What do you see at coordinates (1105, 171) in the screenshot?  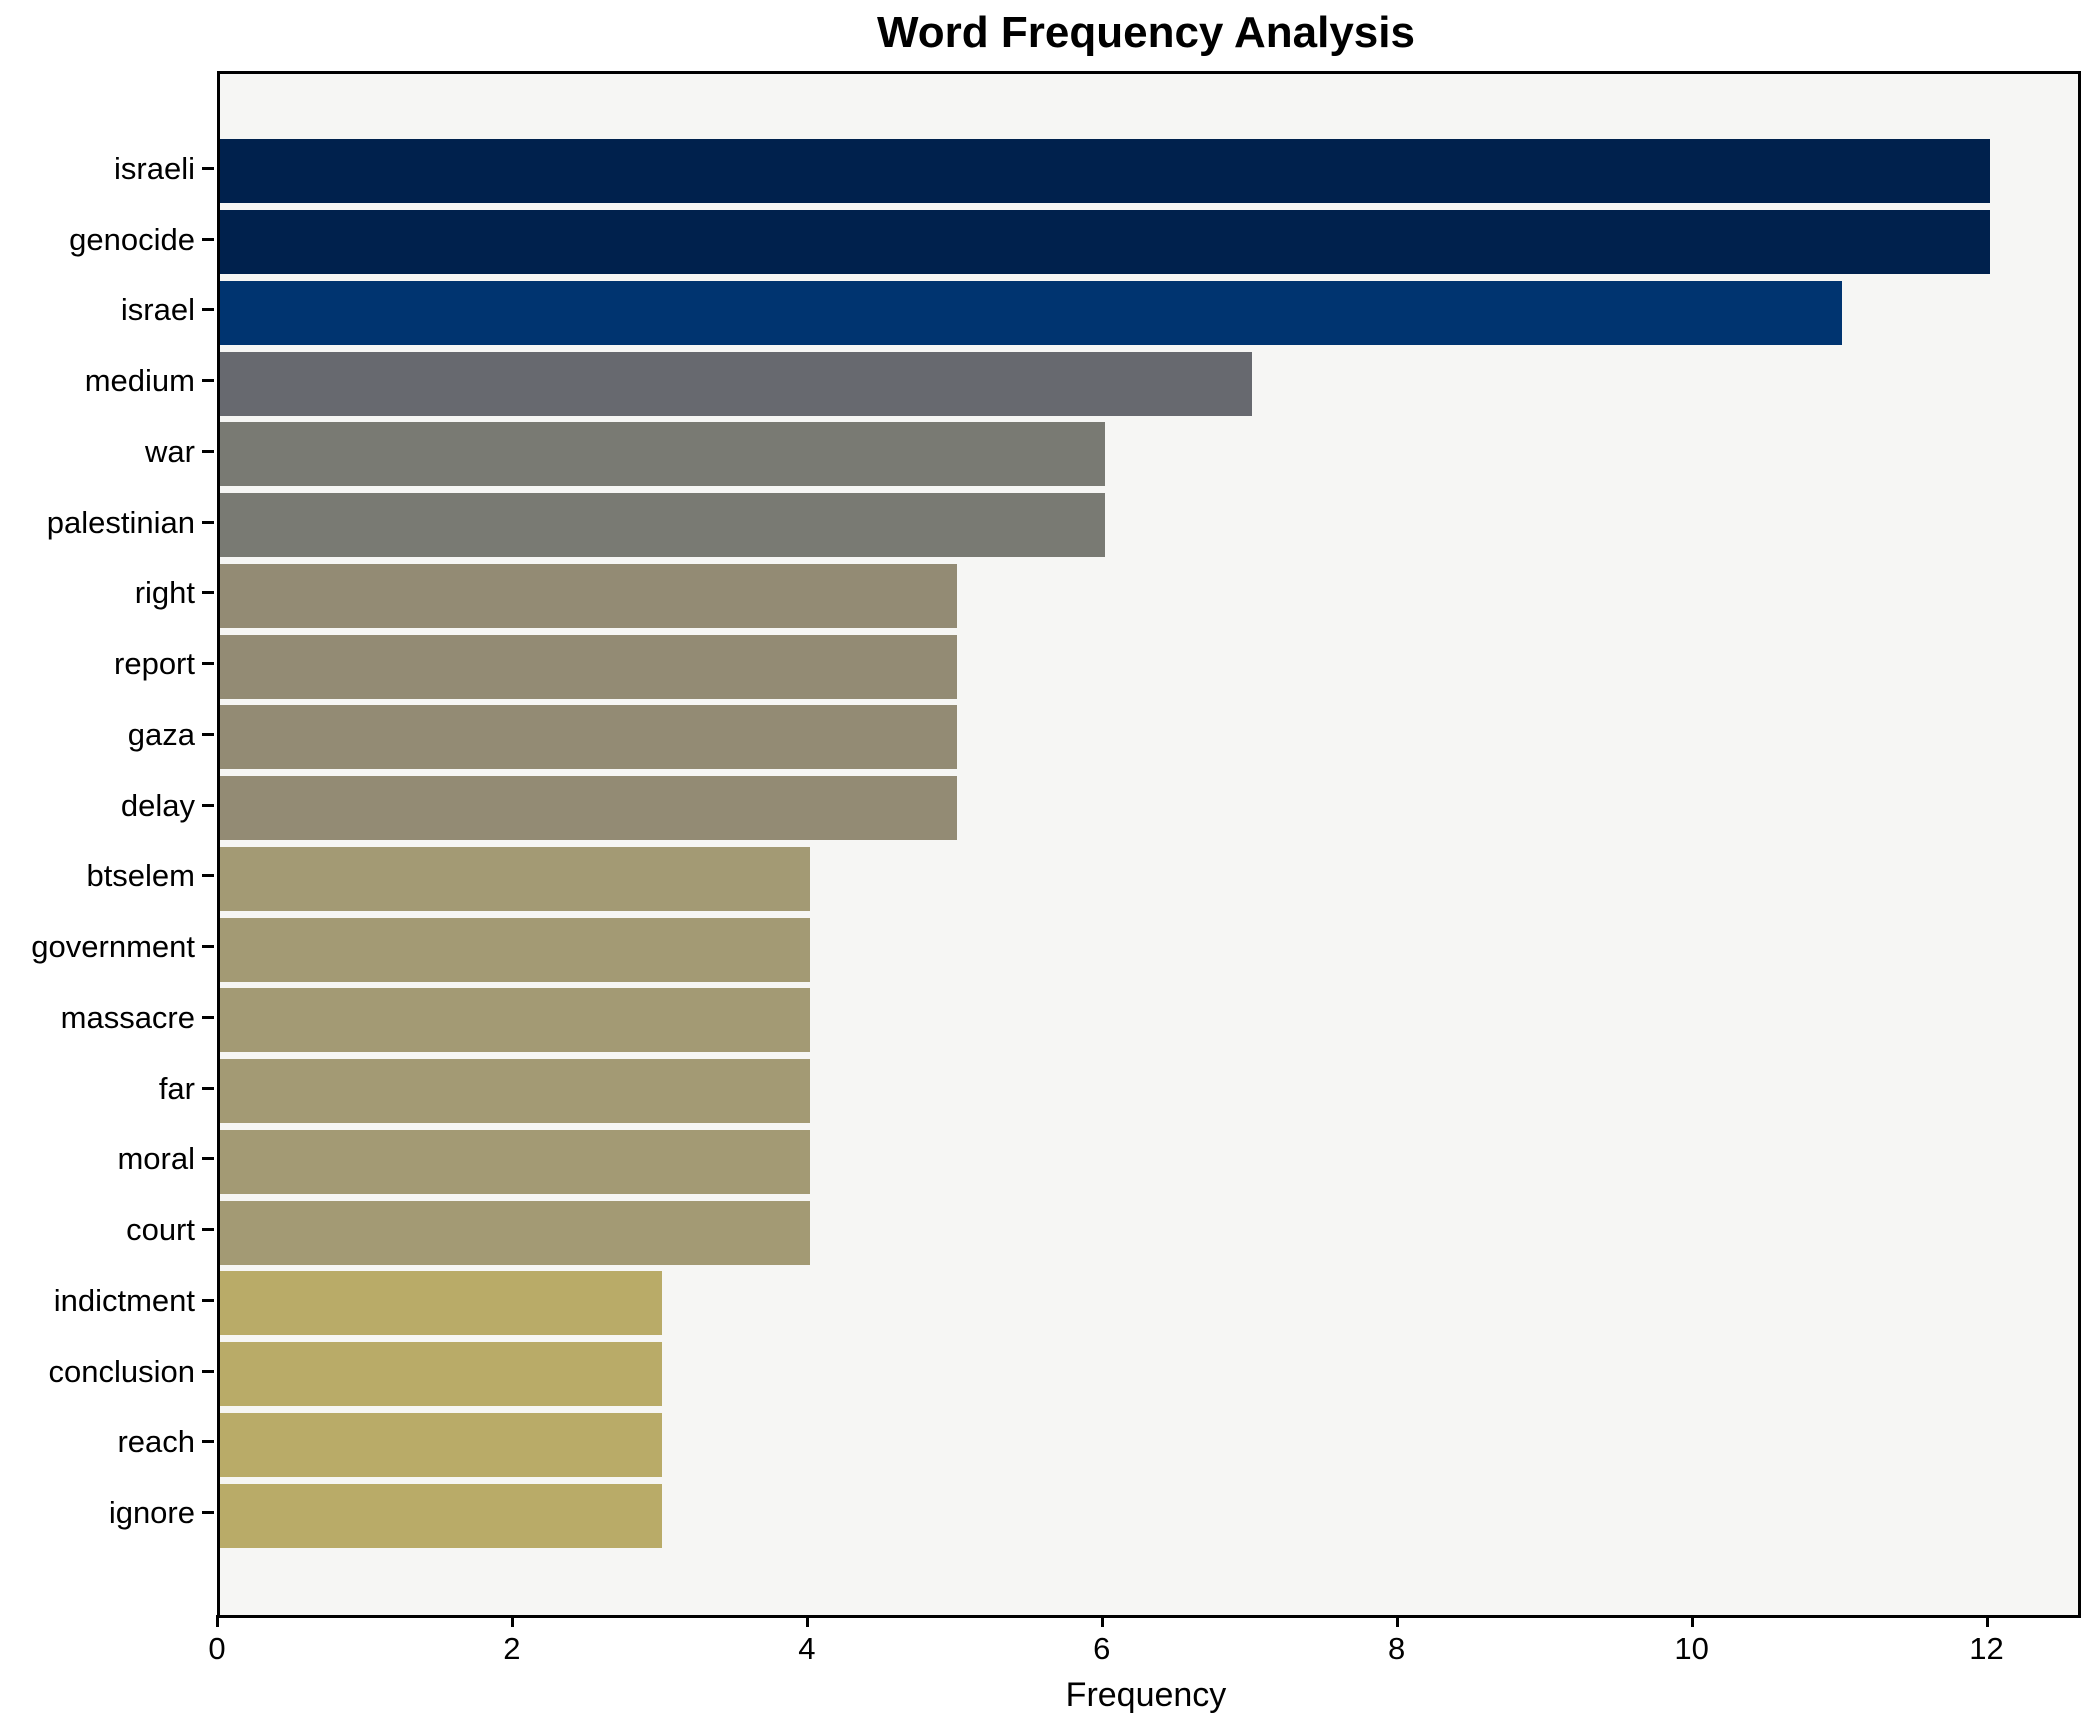 I see `bar-israeli` at bounding box center [1105, 171].